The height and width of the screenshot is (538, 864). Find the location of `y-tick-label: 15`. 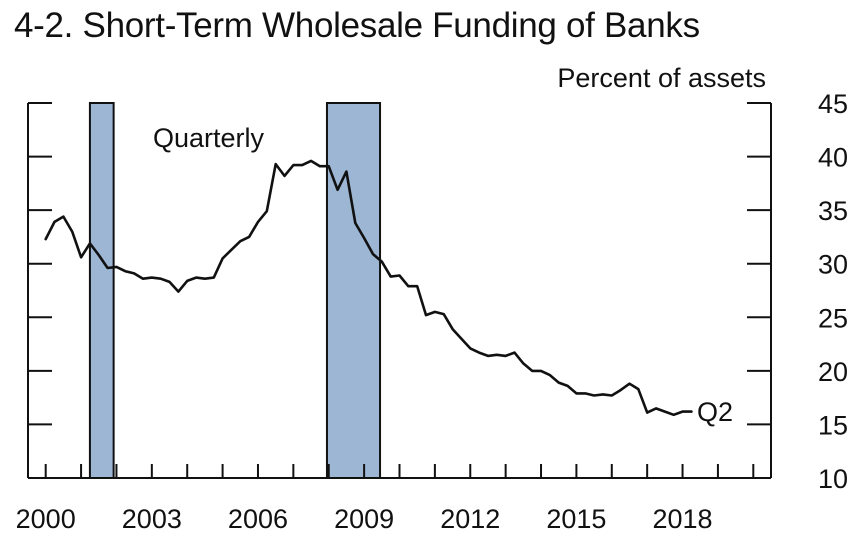

y-tick-label: 15 is located at coordinates (833, 425).